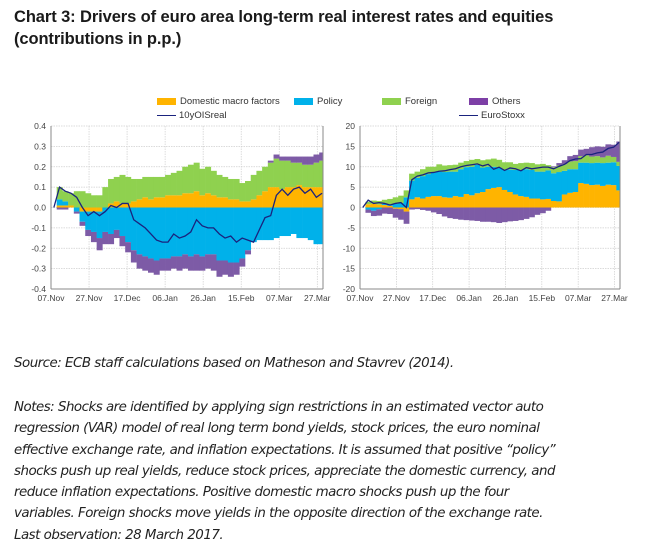 Image resolution: width=647 pixels, height=559 pixels. Describe the element at coordinates (119, 535) in the screenshot. I see `notes-line: Last observation: 28 March 2017.` at that location.